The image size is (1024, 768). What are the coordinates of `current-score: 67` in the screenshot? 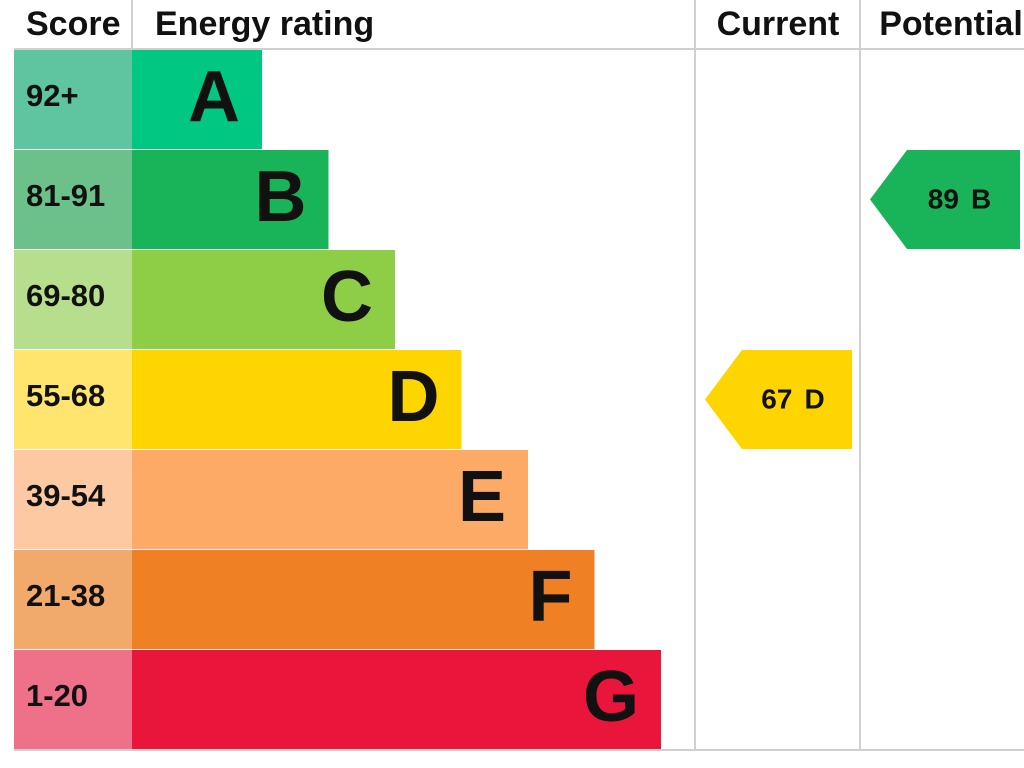 It's located at (776, 399).